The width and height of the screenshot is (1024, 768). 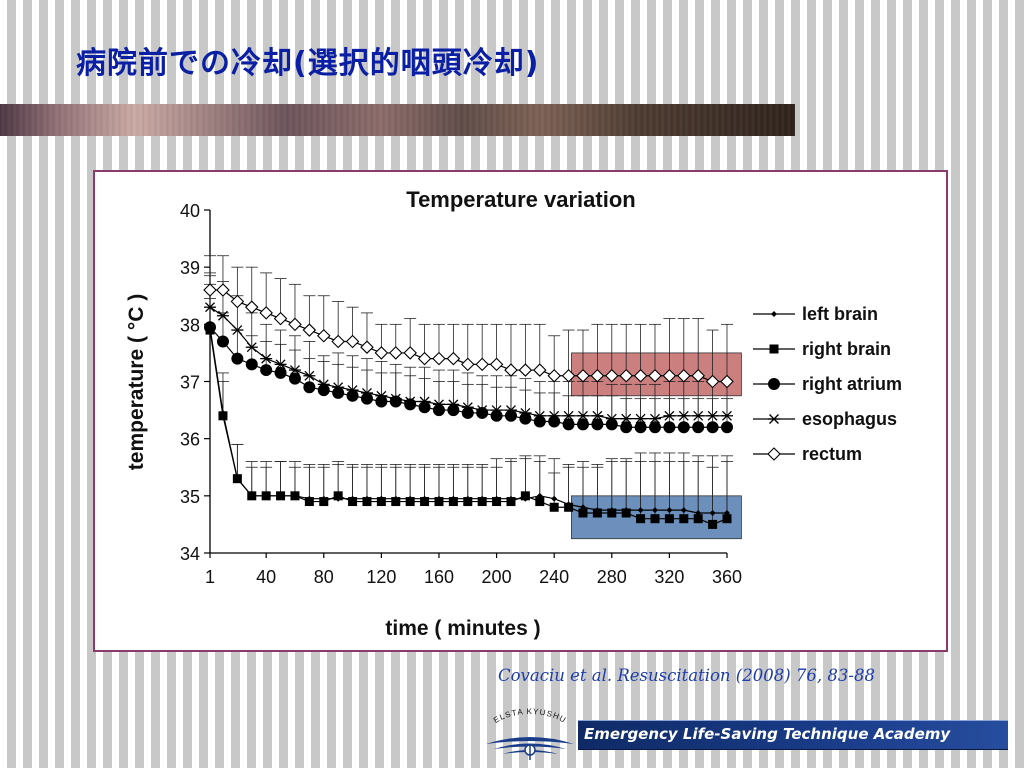 I want to click on y-axis-label: temperature ( °C ), so click(x=136, y=382).